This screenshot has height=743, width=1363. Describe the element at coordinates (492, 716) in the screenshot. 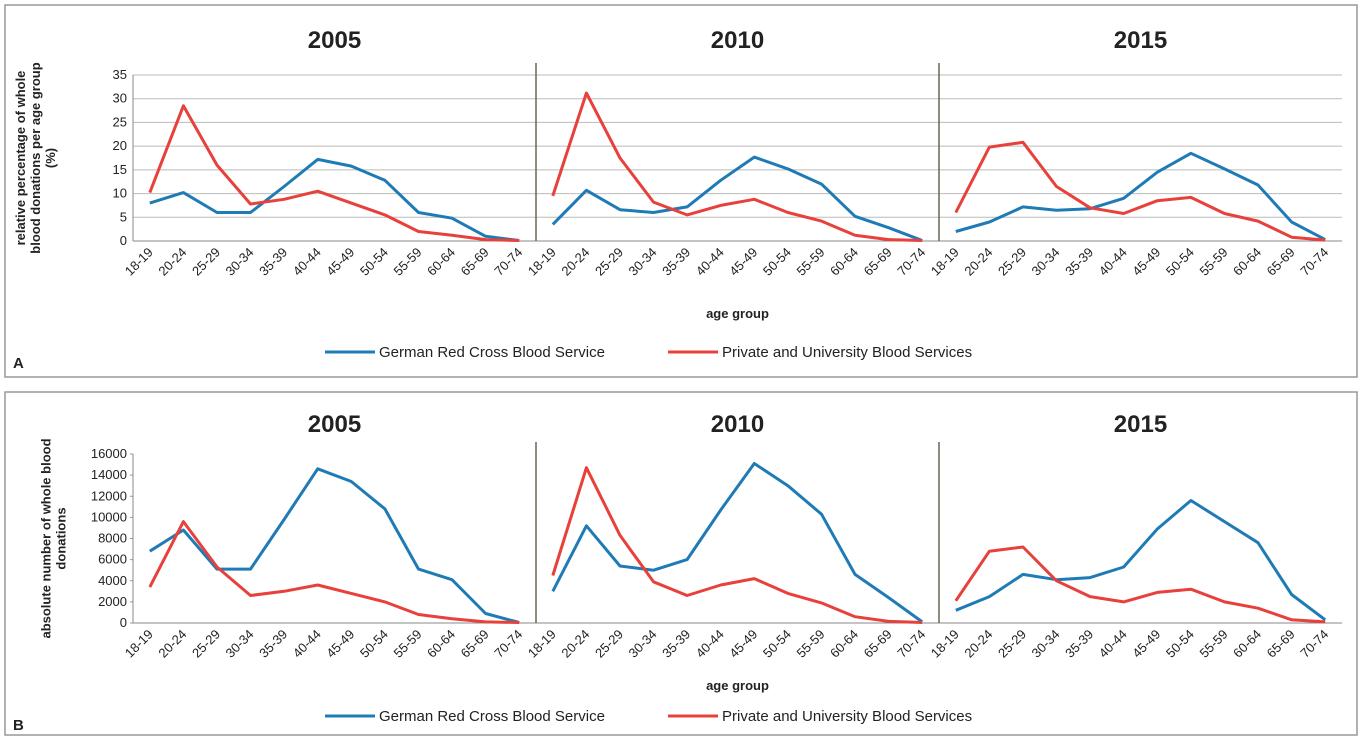

I see `legend-label: German Red Cross Blood Service` at that location.